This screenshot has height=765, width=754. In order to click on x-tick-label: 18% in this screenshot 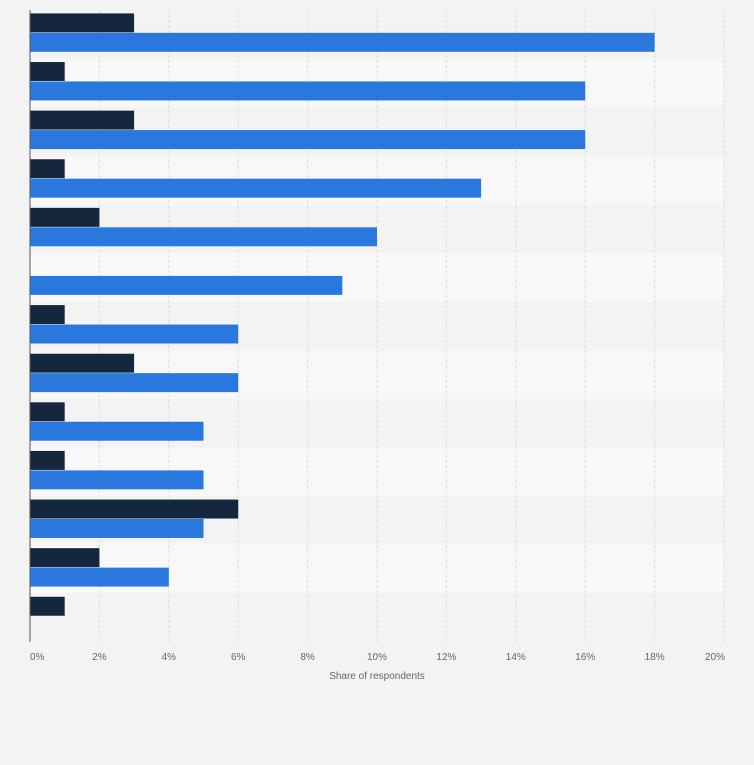, I will do `click(655, 657)`.